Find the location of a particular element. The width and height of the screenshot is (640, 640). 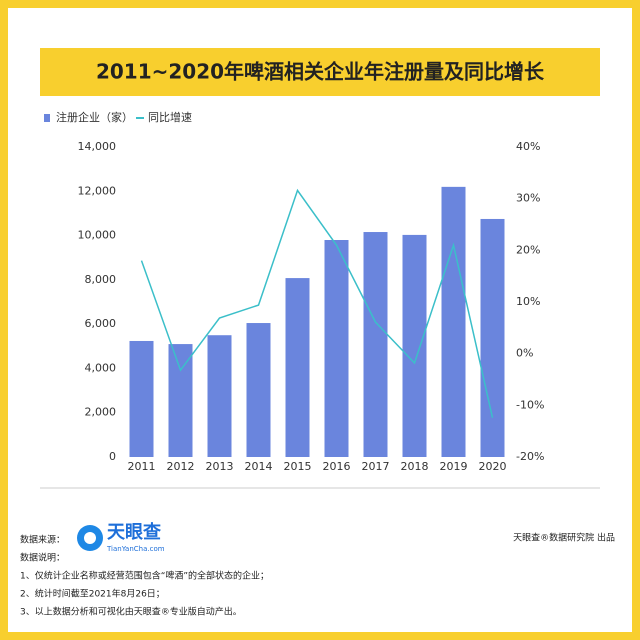

notes-title: 数据说明： is located at coordinates (42, 558).